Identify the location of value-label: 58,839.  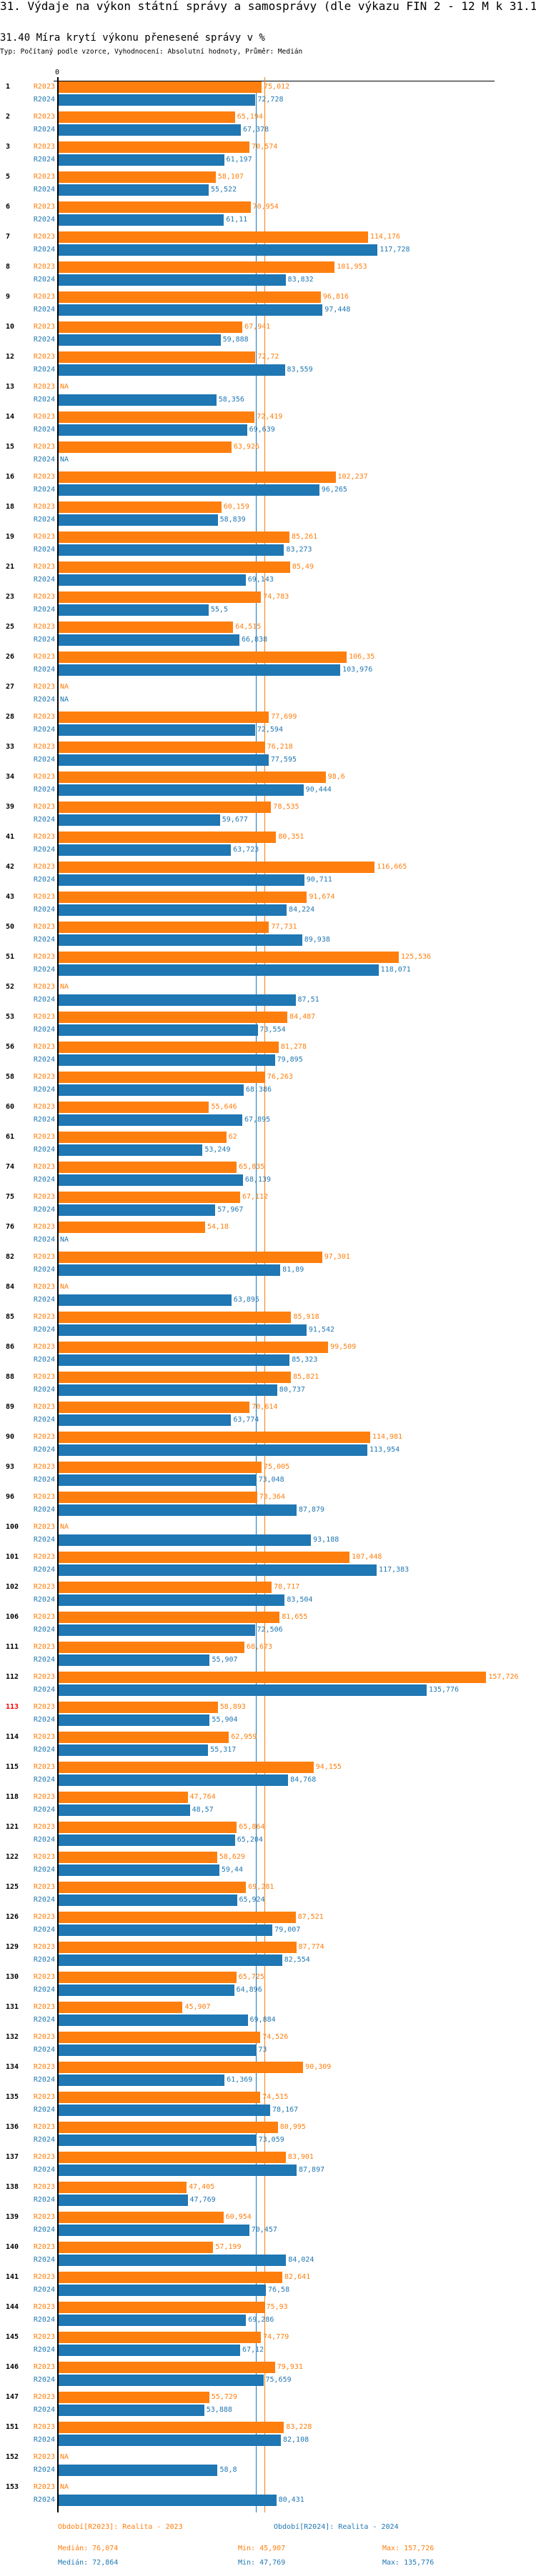
(232, 520).